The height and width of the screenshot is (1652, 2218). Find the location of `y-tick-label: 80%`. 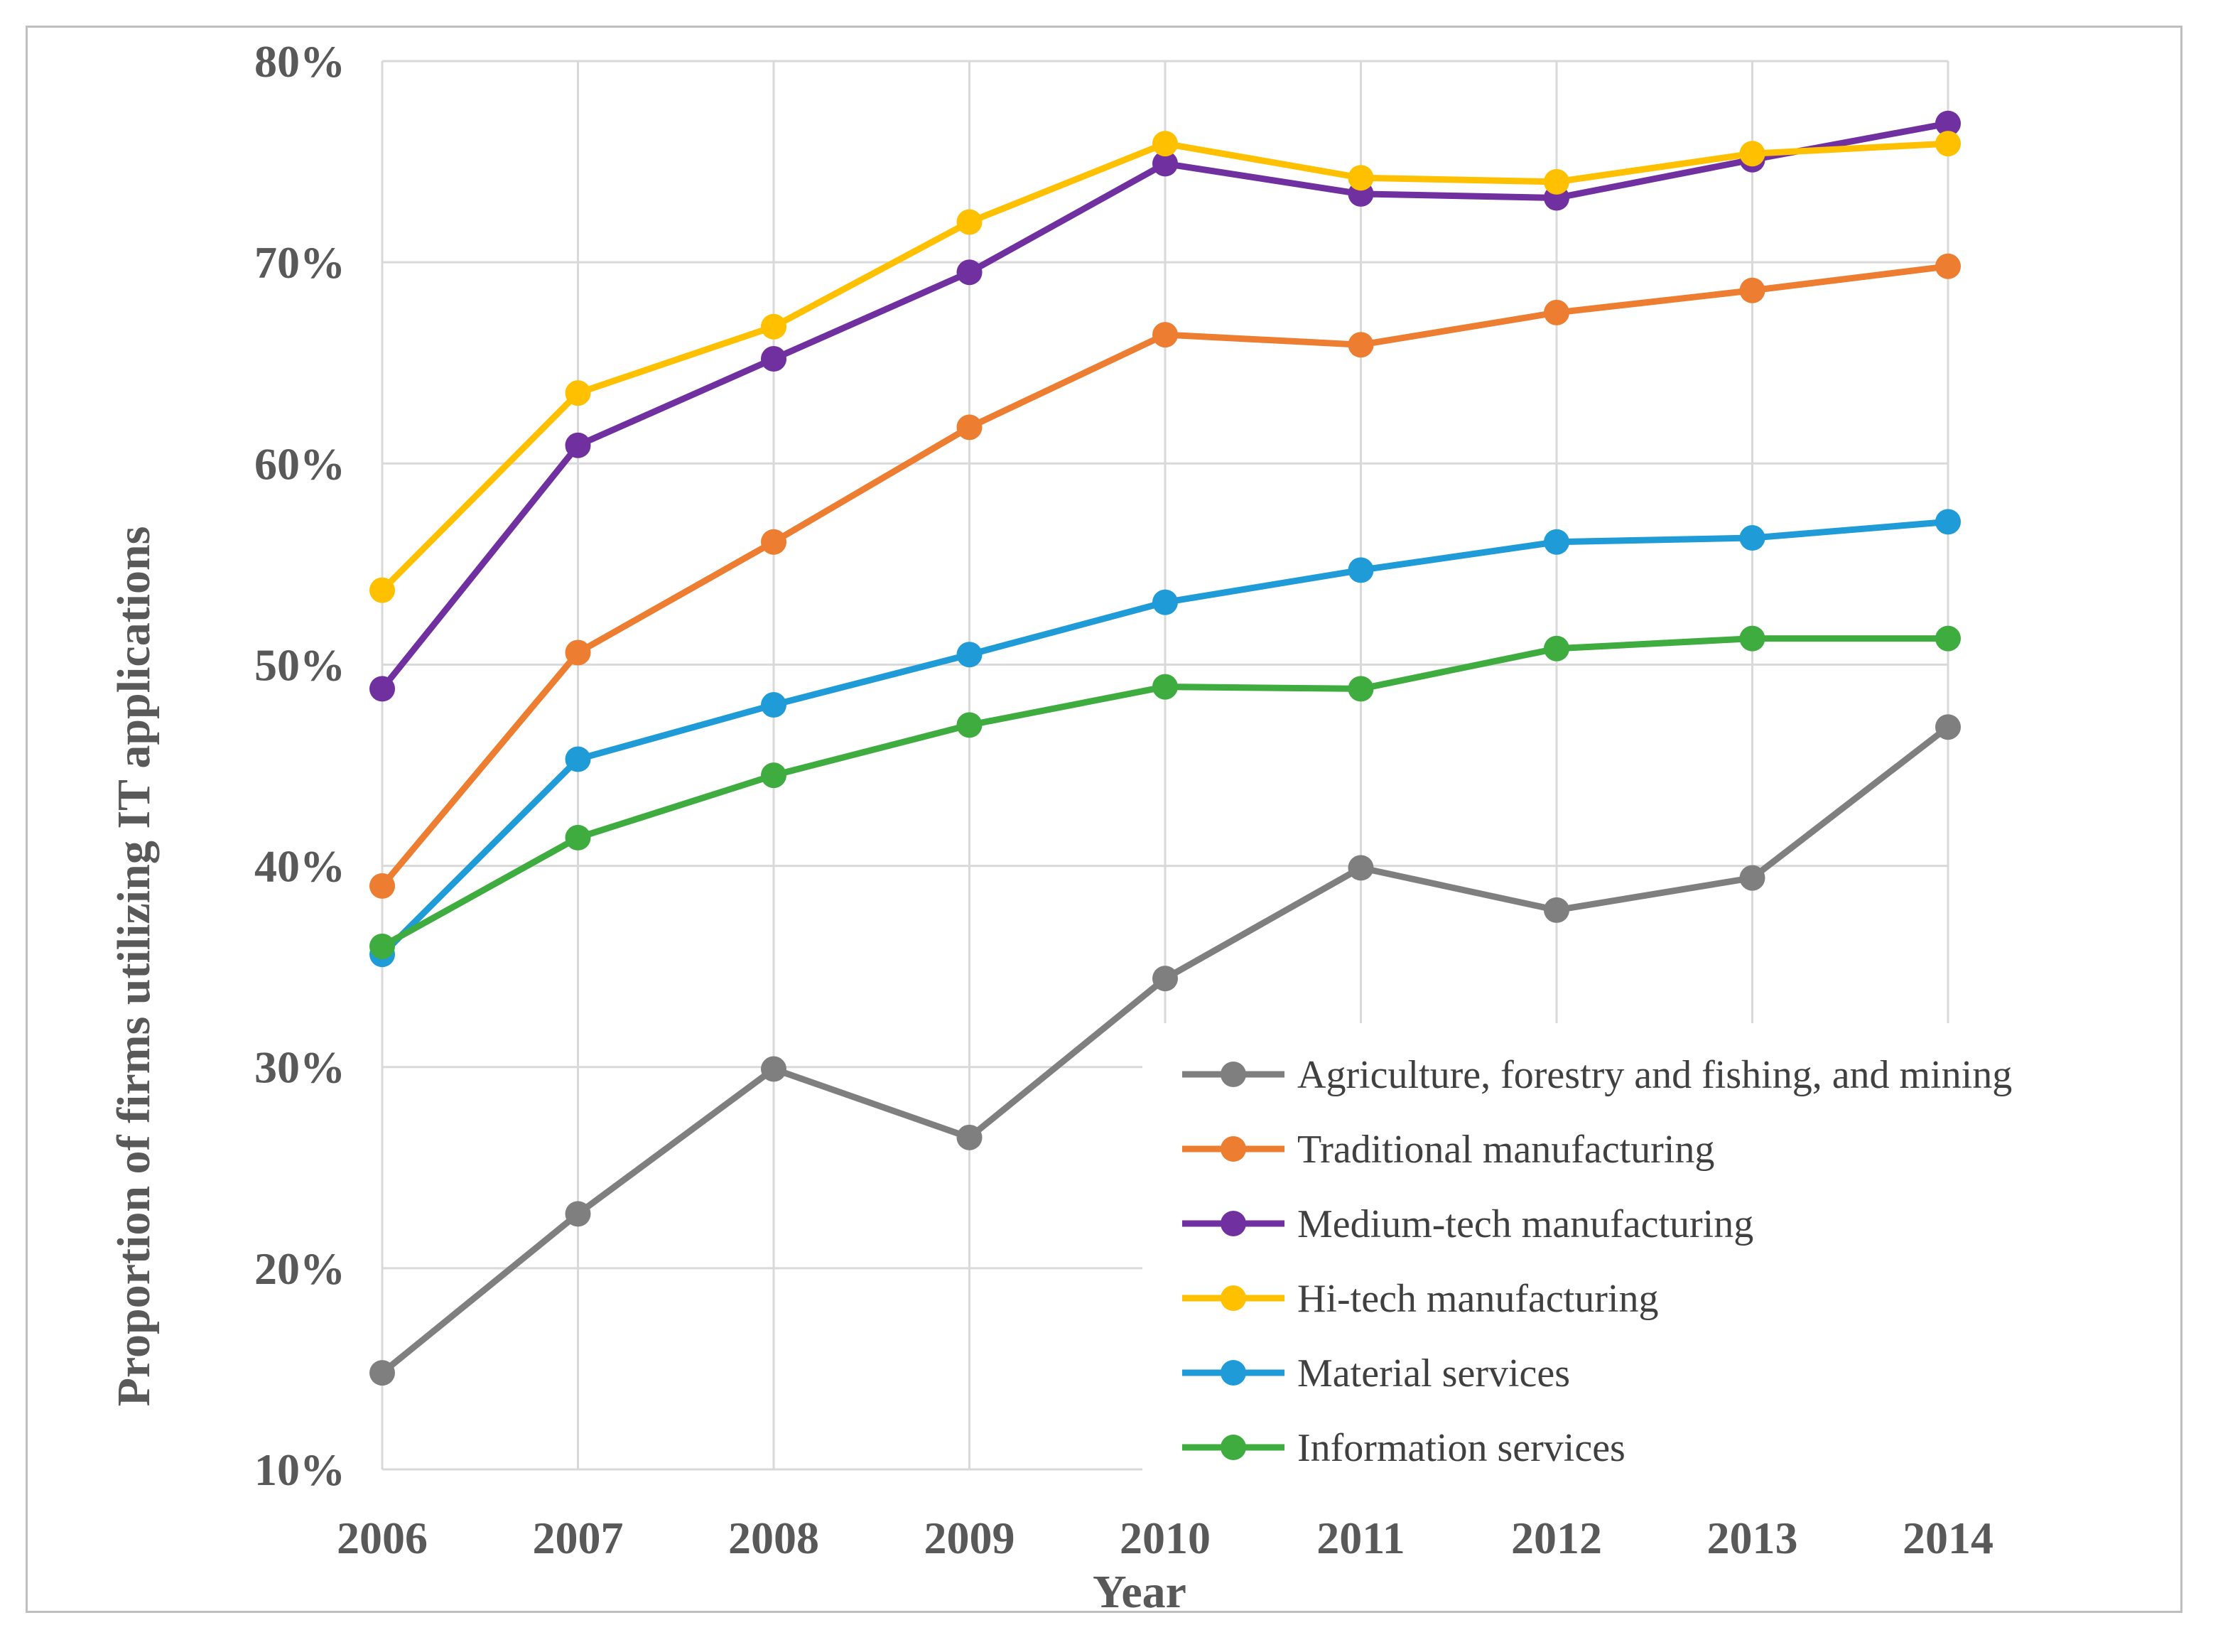

y-tick-label: 80% is located at coordinates (300, 61).